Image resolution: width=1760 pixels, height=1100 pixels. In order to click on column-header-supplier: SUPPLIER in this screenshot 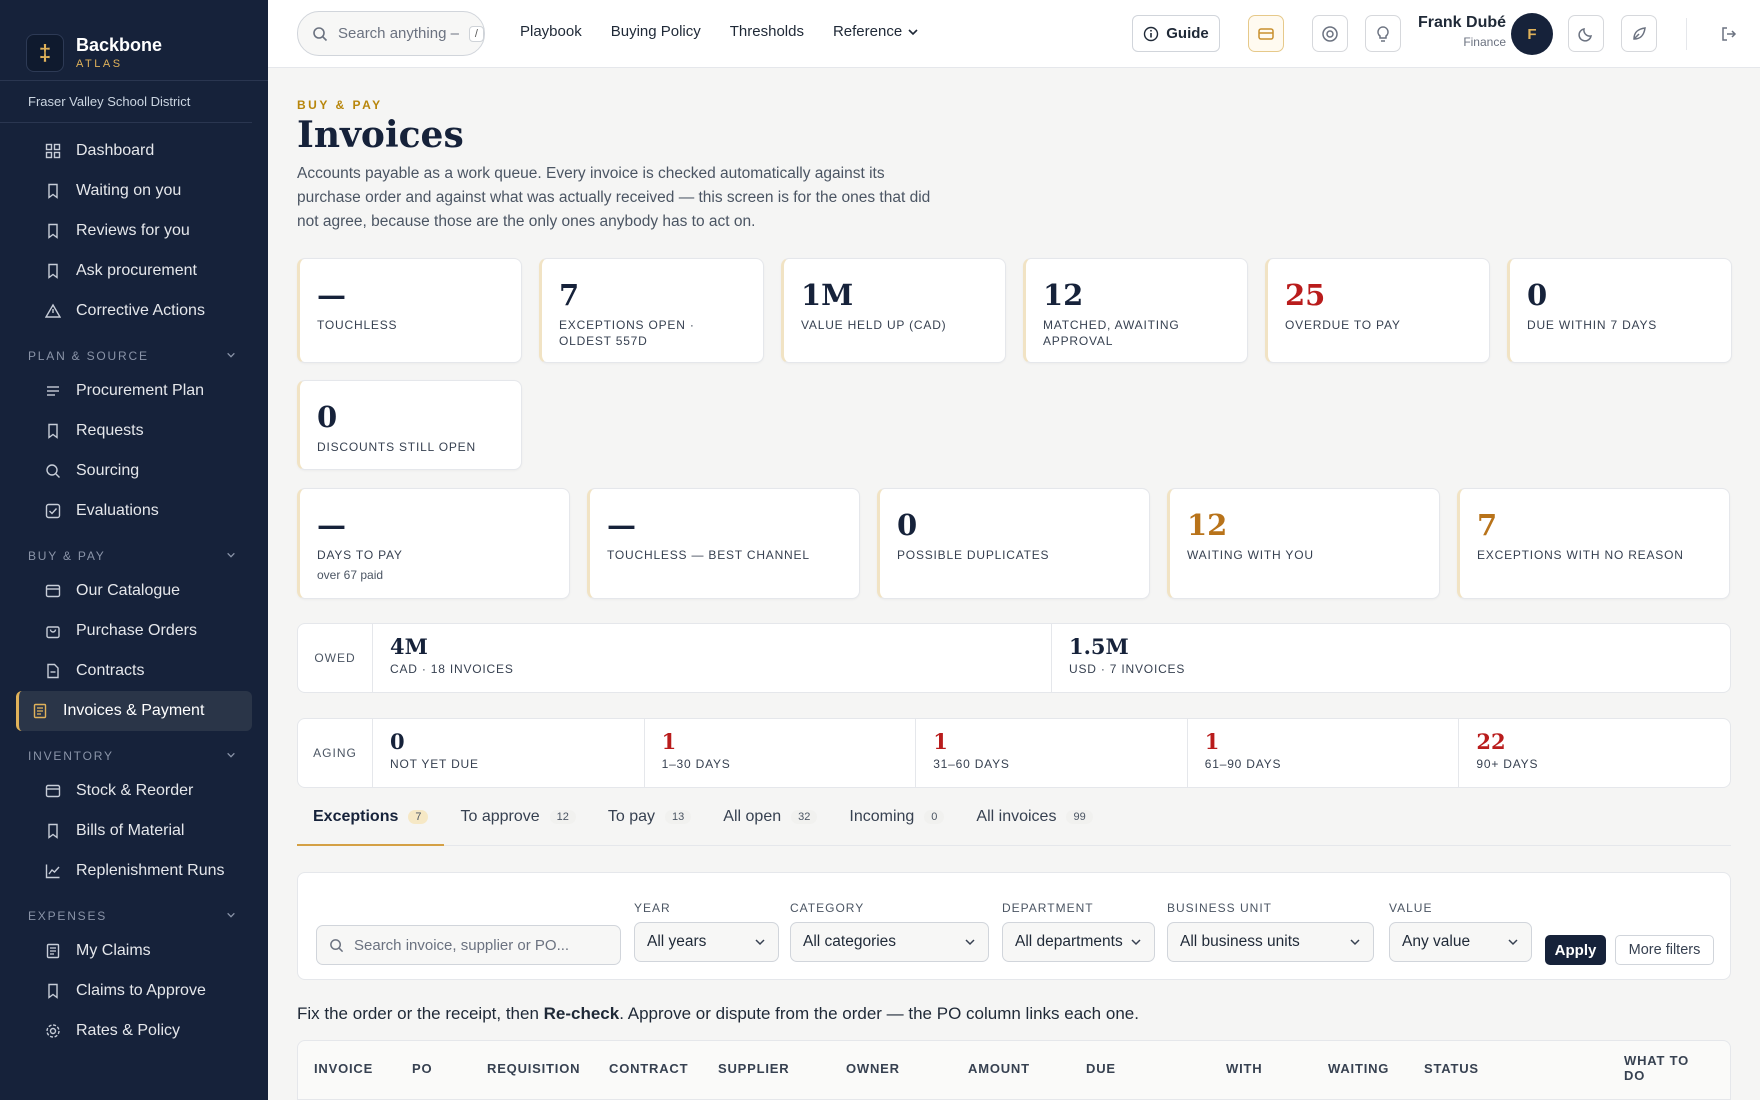, I will do `click(754, 1068)`.